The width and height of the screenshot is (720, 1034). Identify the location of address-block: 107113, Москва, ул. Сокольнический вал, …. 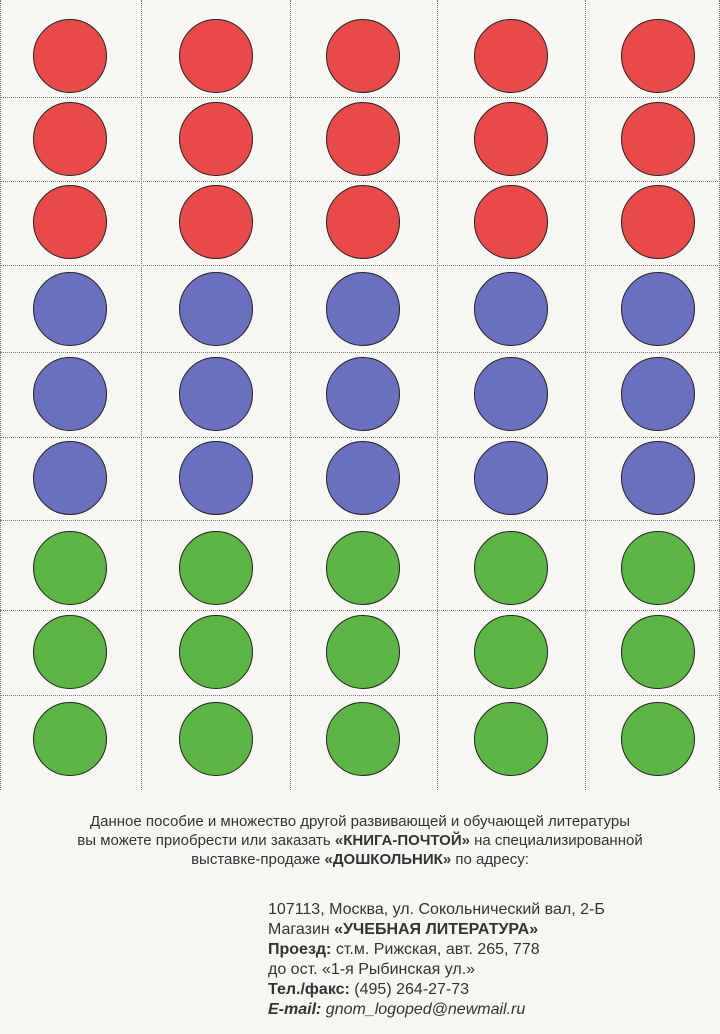
(436, 960).